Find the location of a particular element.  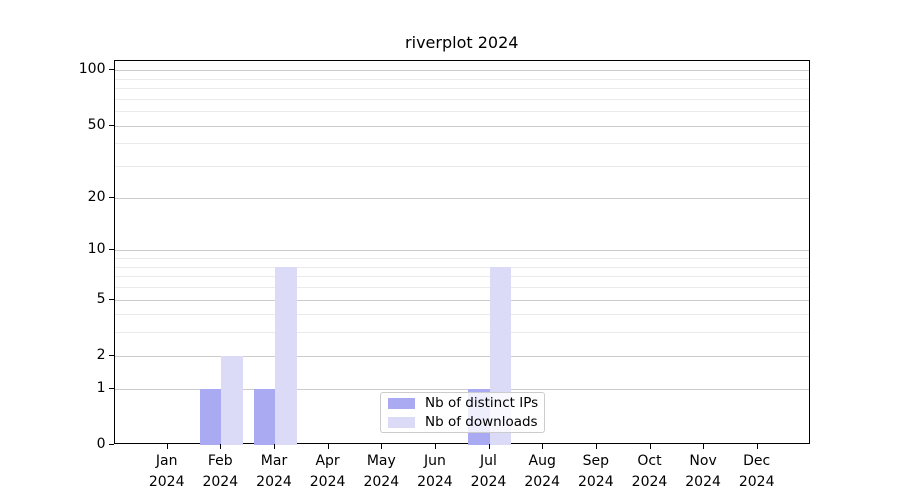

x-tick-month: Nov is located at coordinates (703, 461).